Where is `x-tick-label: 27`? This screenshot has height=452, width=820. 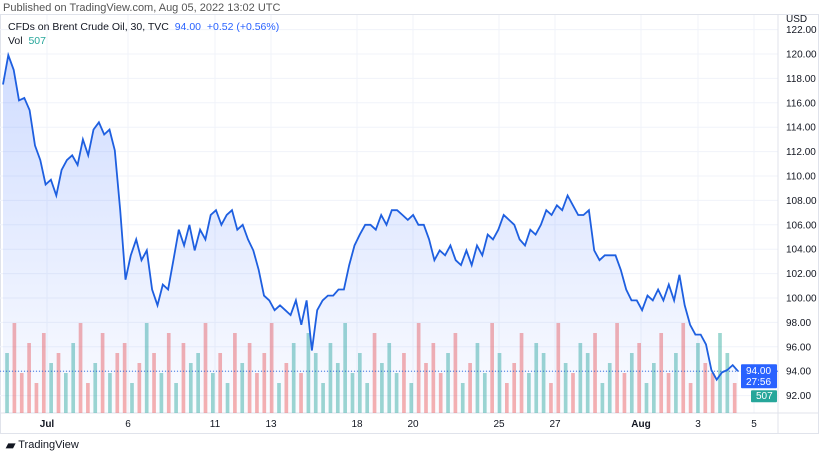 x-tick-label: 27 is located at coordinates (555, 424).